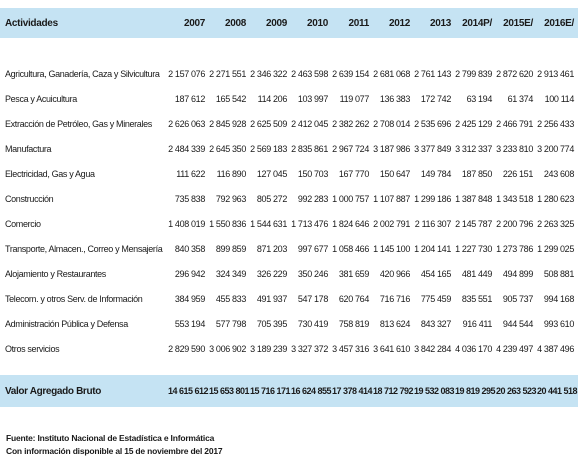 This screenshot has width=586, height=469. Describe the element at coordinates (514, 223) in the screenshot. I see `value-cell: 2 200 796` at that location.